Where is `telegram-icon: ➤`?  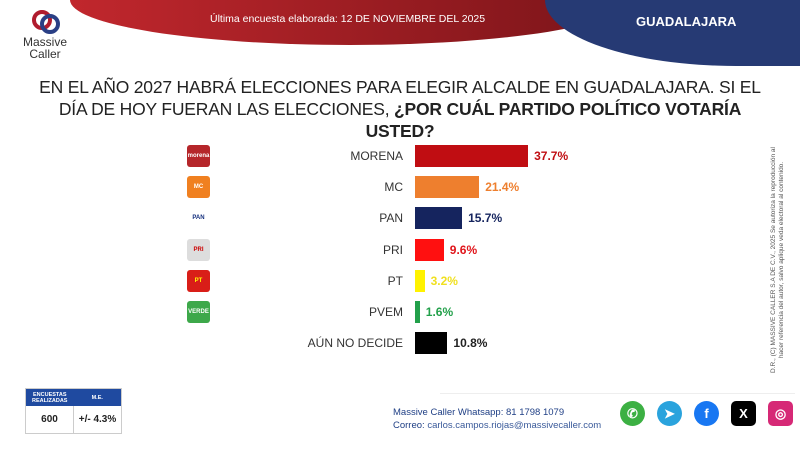
telegram-icon: ➤ is located at coordinates (669, 413).